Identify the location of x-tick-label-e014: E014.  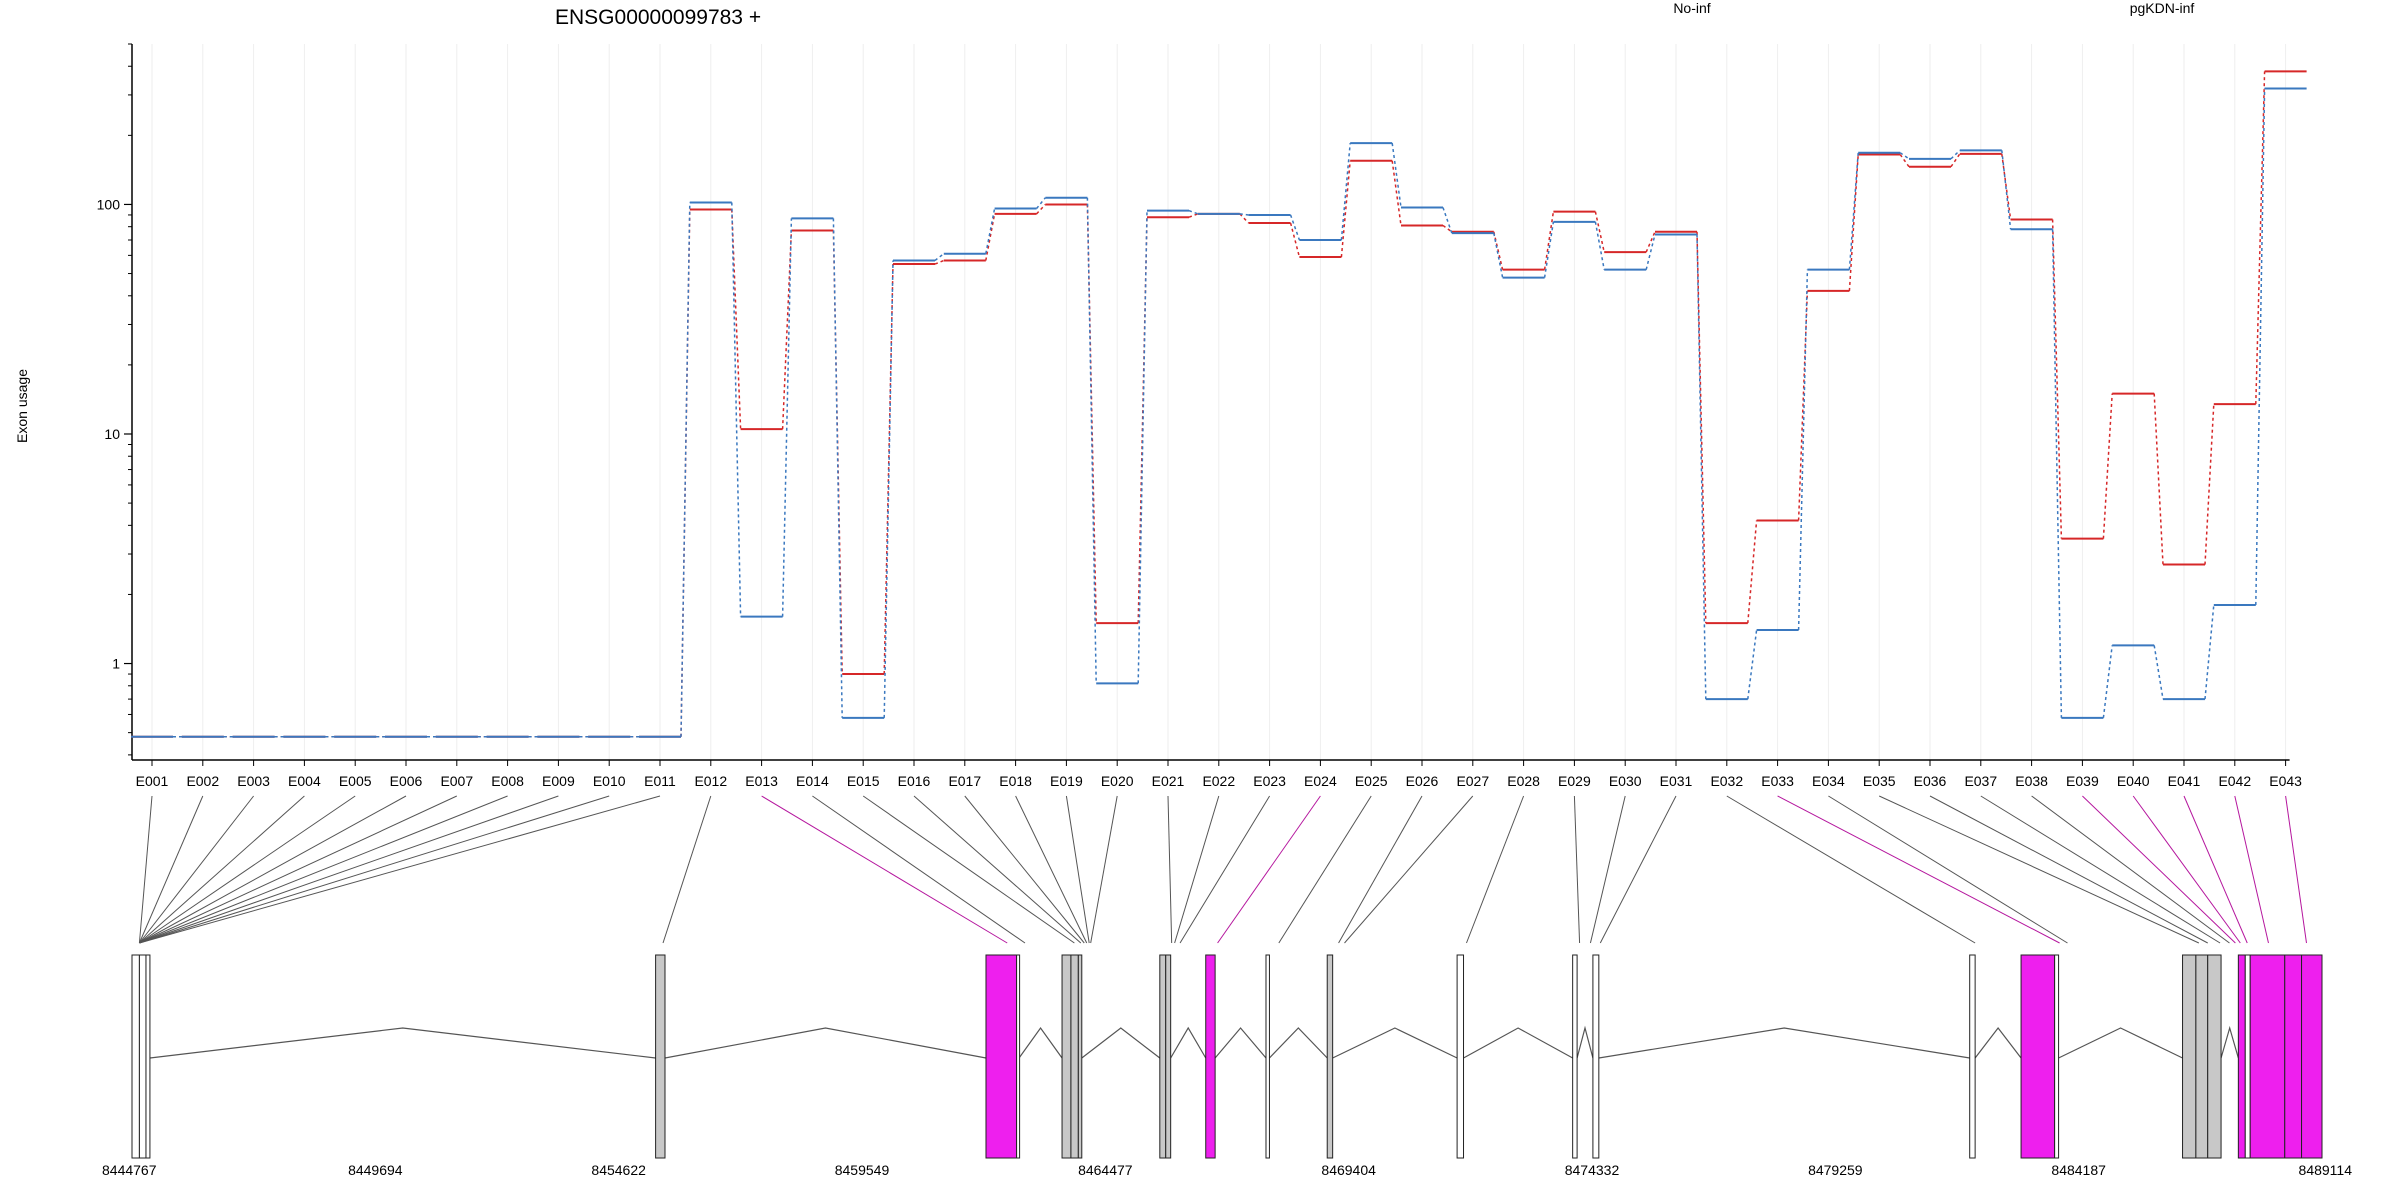
(812, 781).